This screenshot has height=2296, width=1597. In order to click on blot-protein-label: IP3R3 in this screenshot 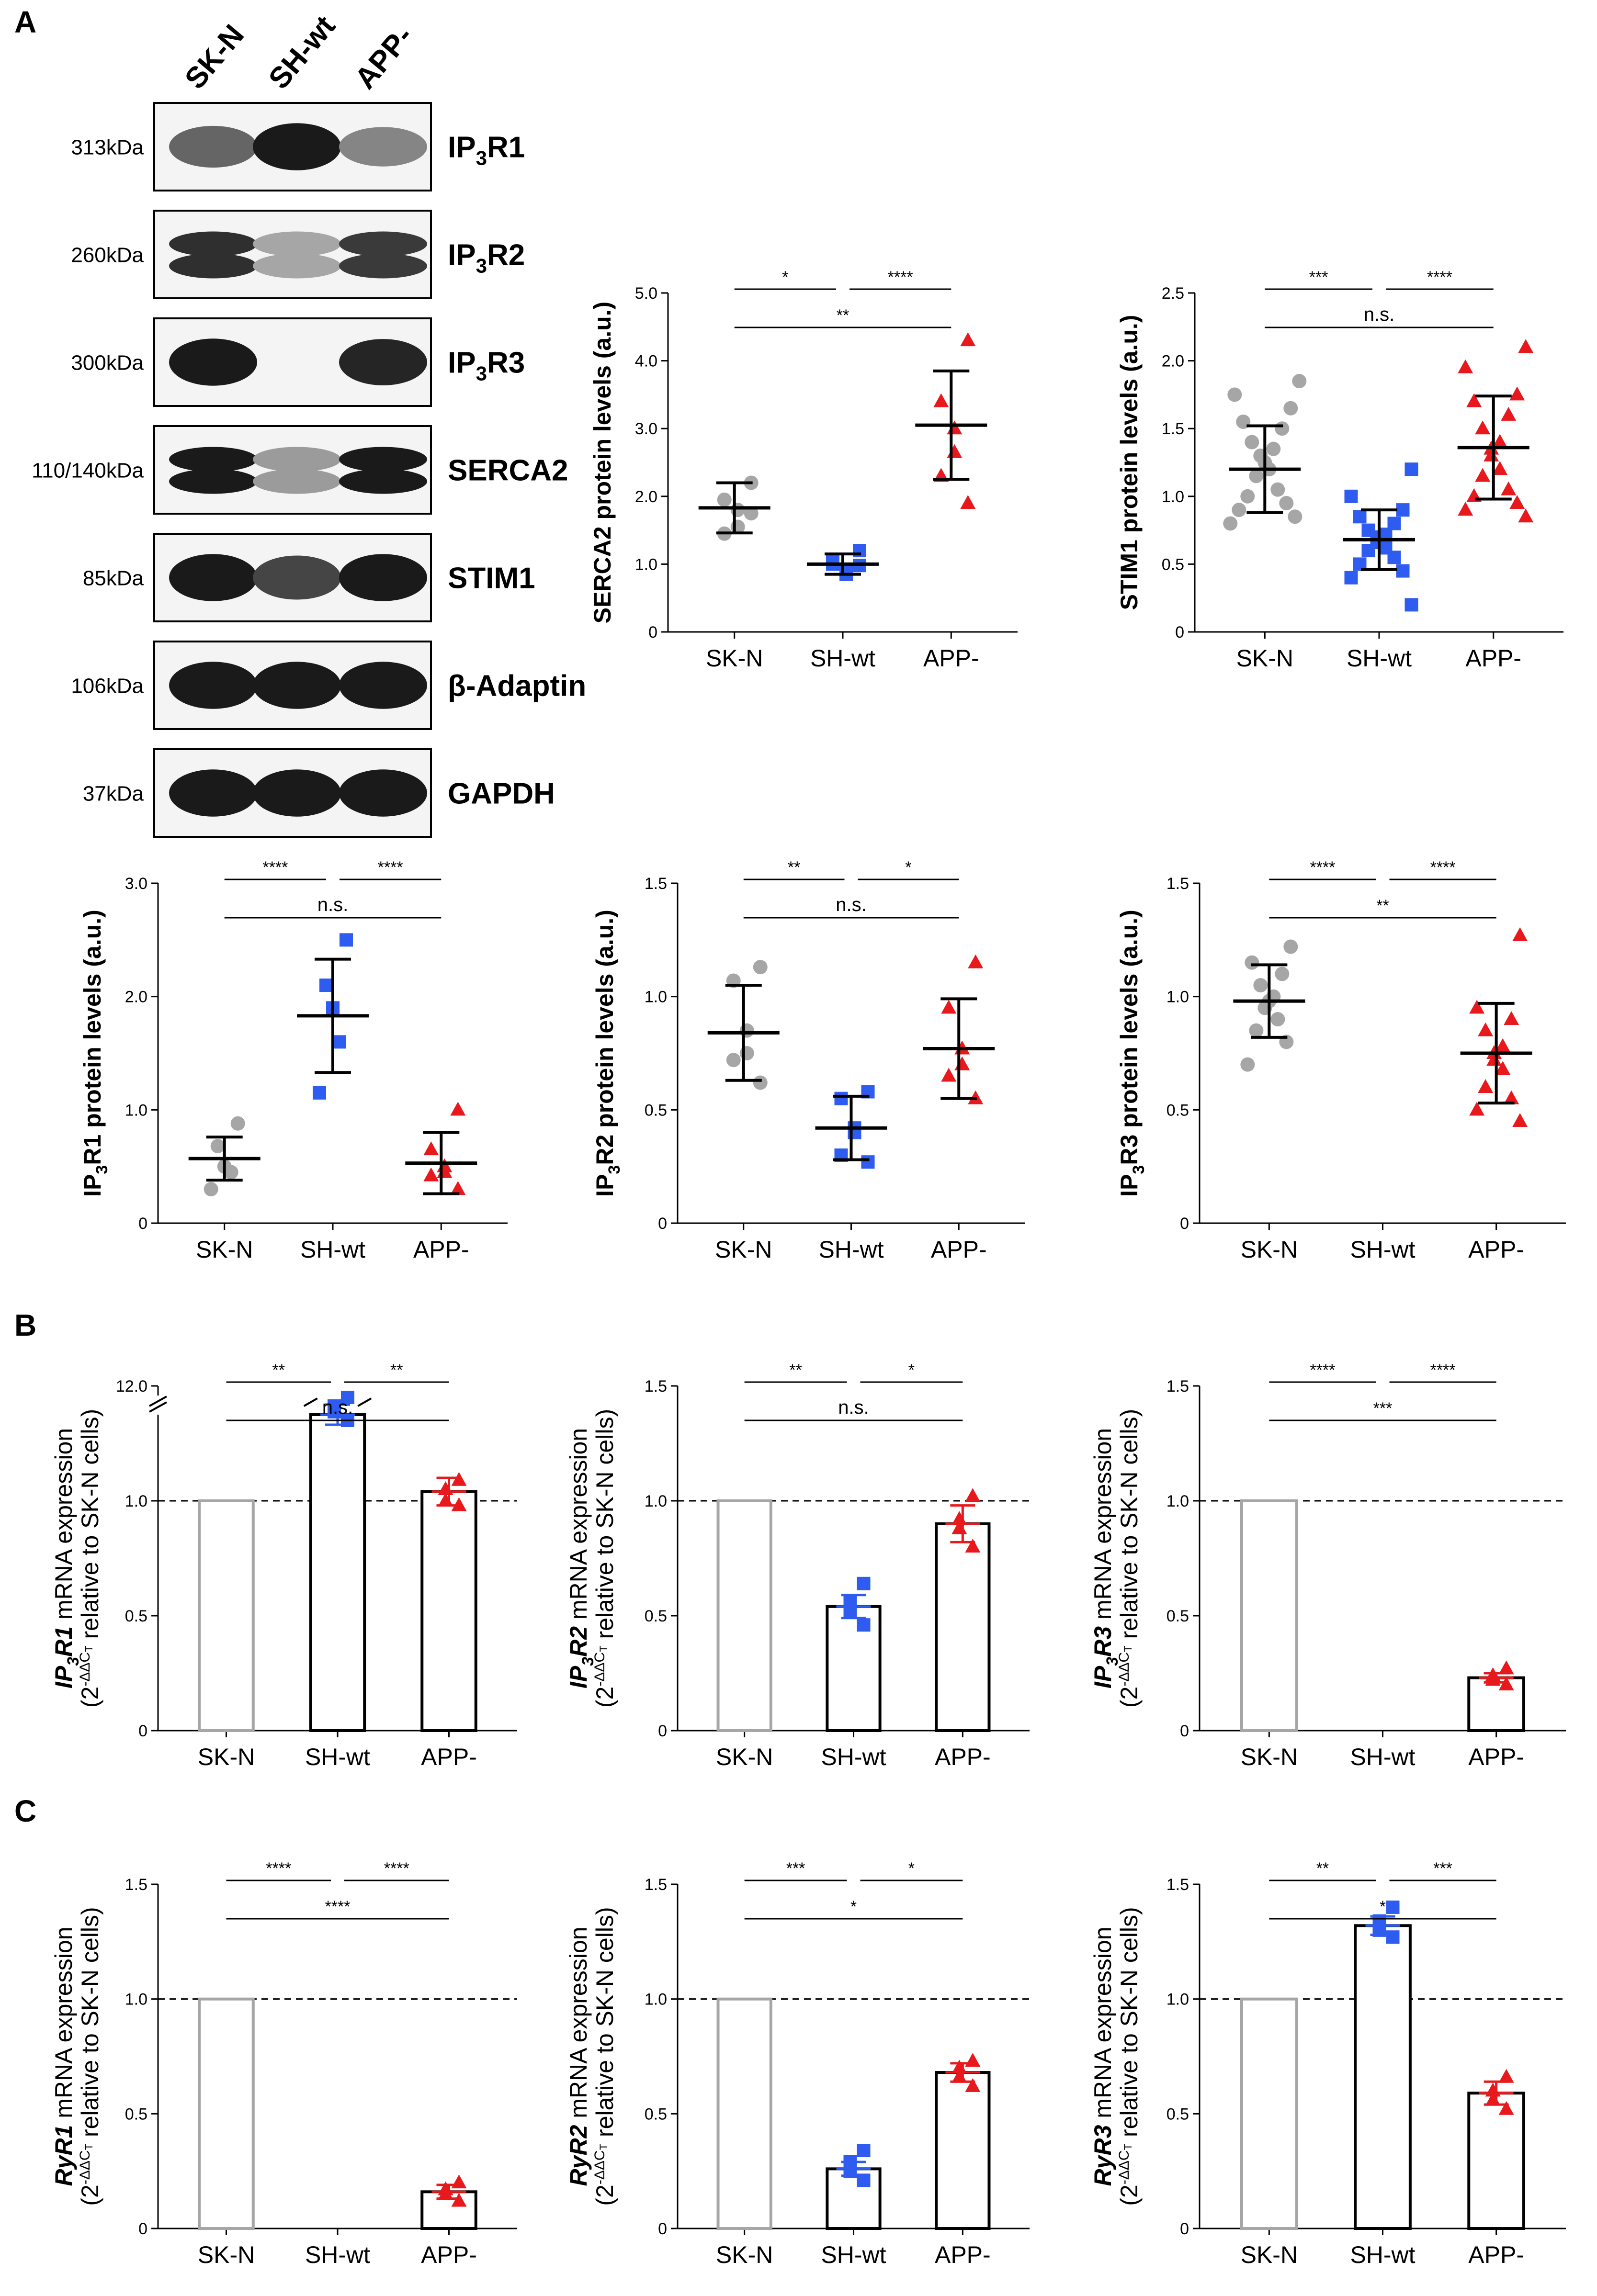, I will do `click(486, 366)`.